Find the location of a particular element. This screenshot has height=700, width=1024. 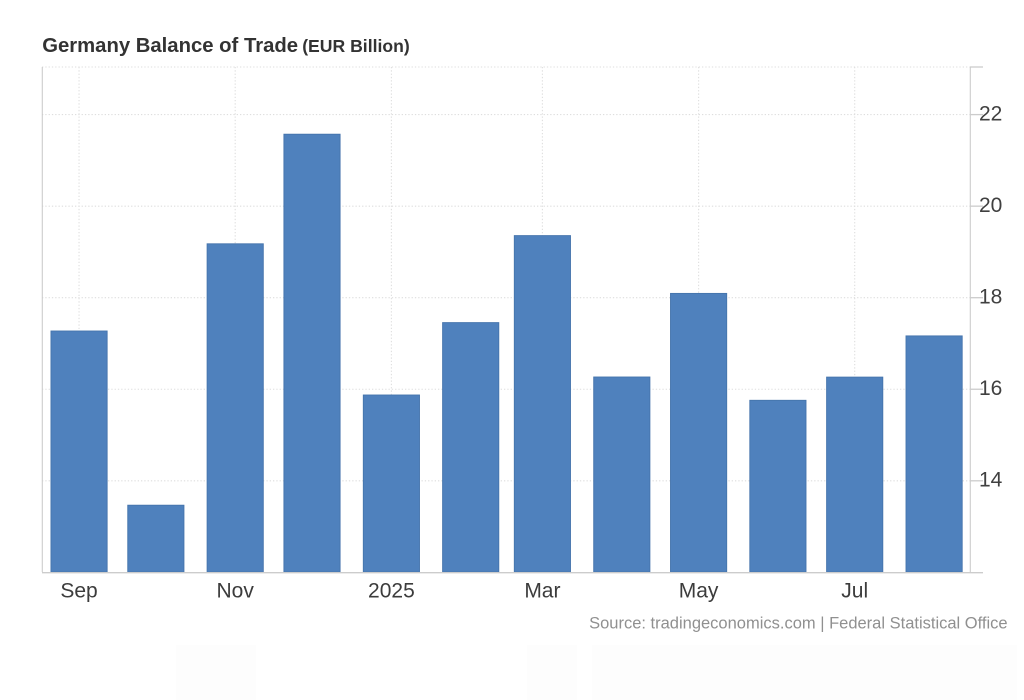

svg-text: 2025 is located at coordinates (391, 591).